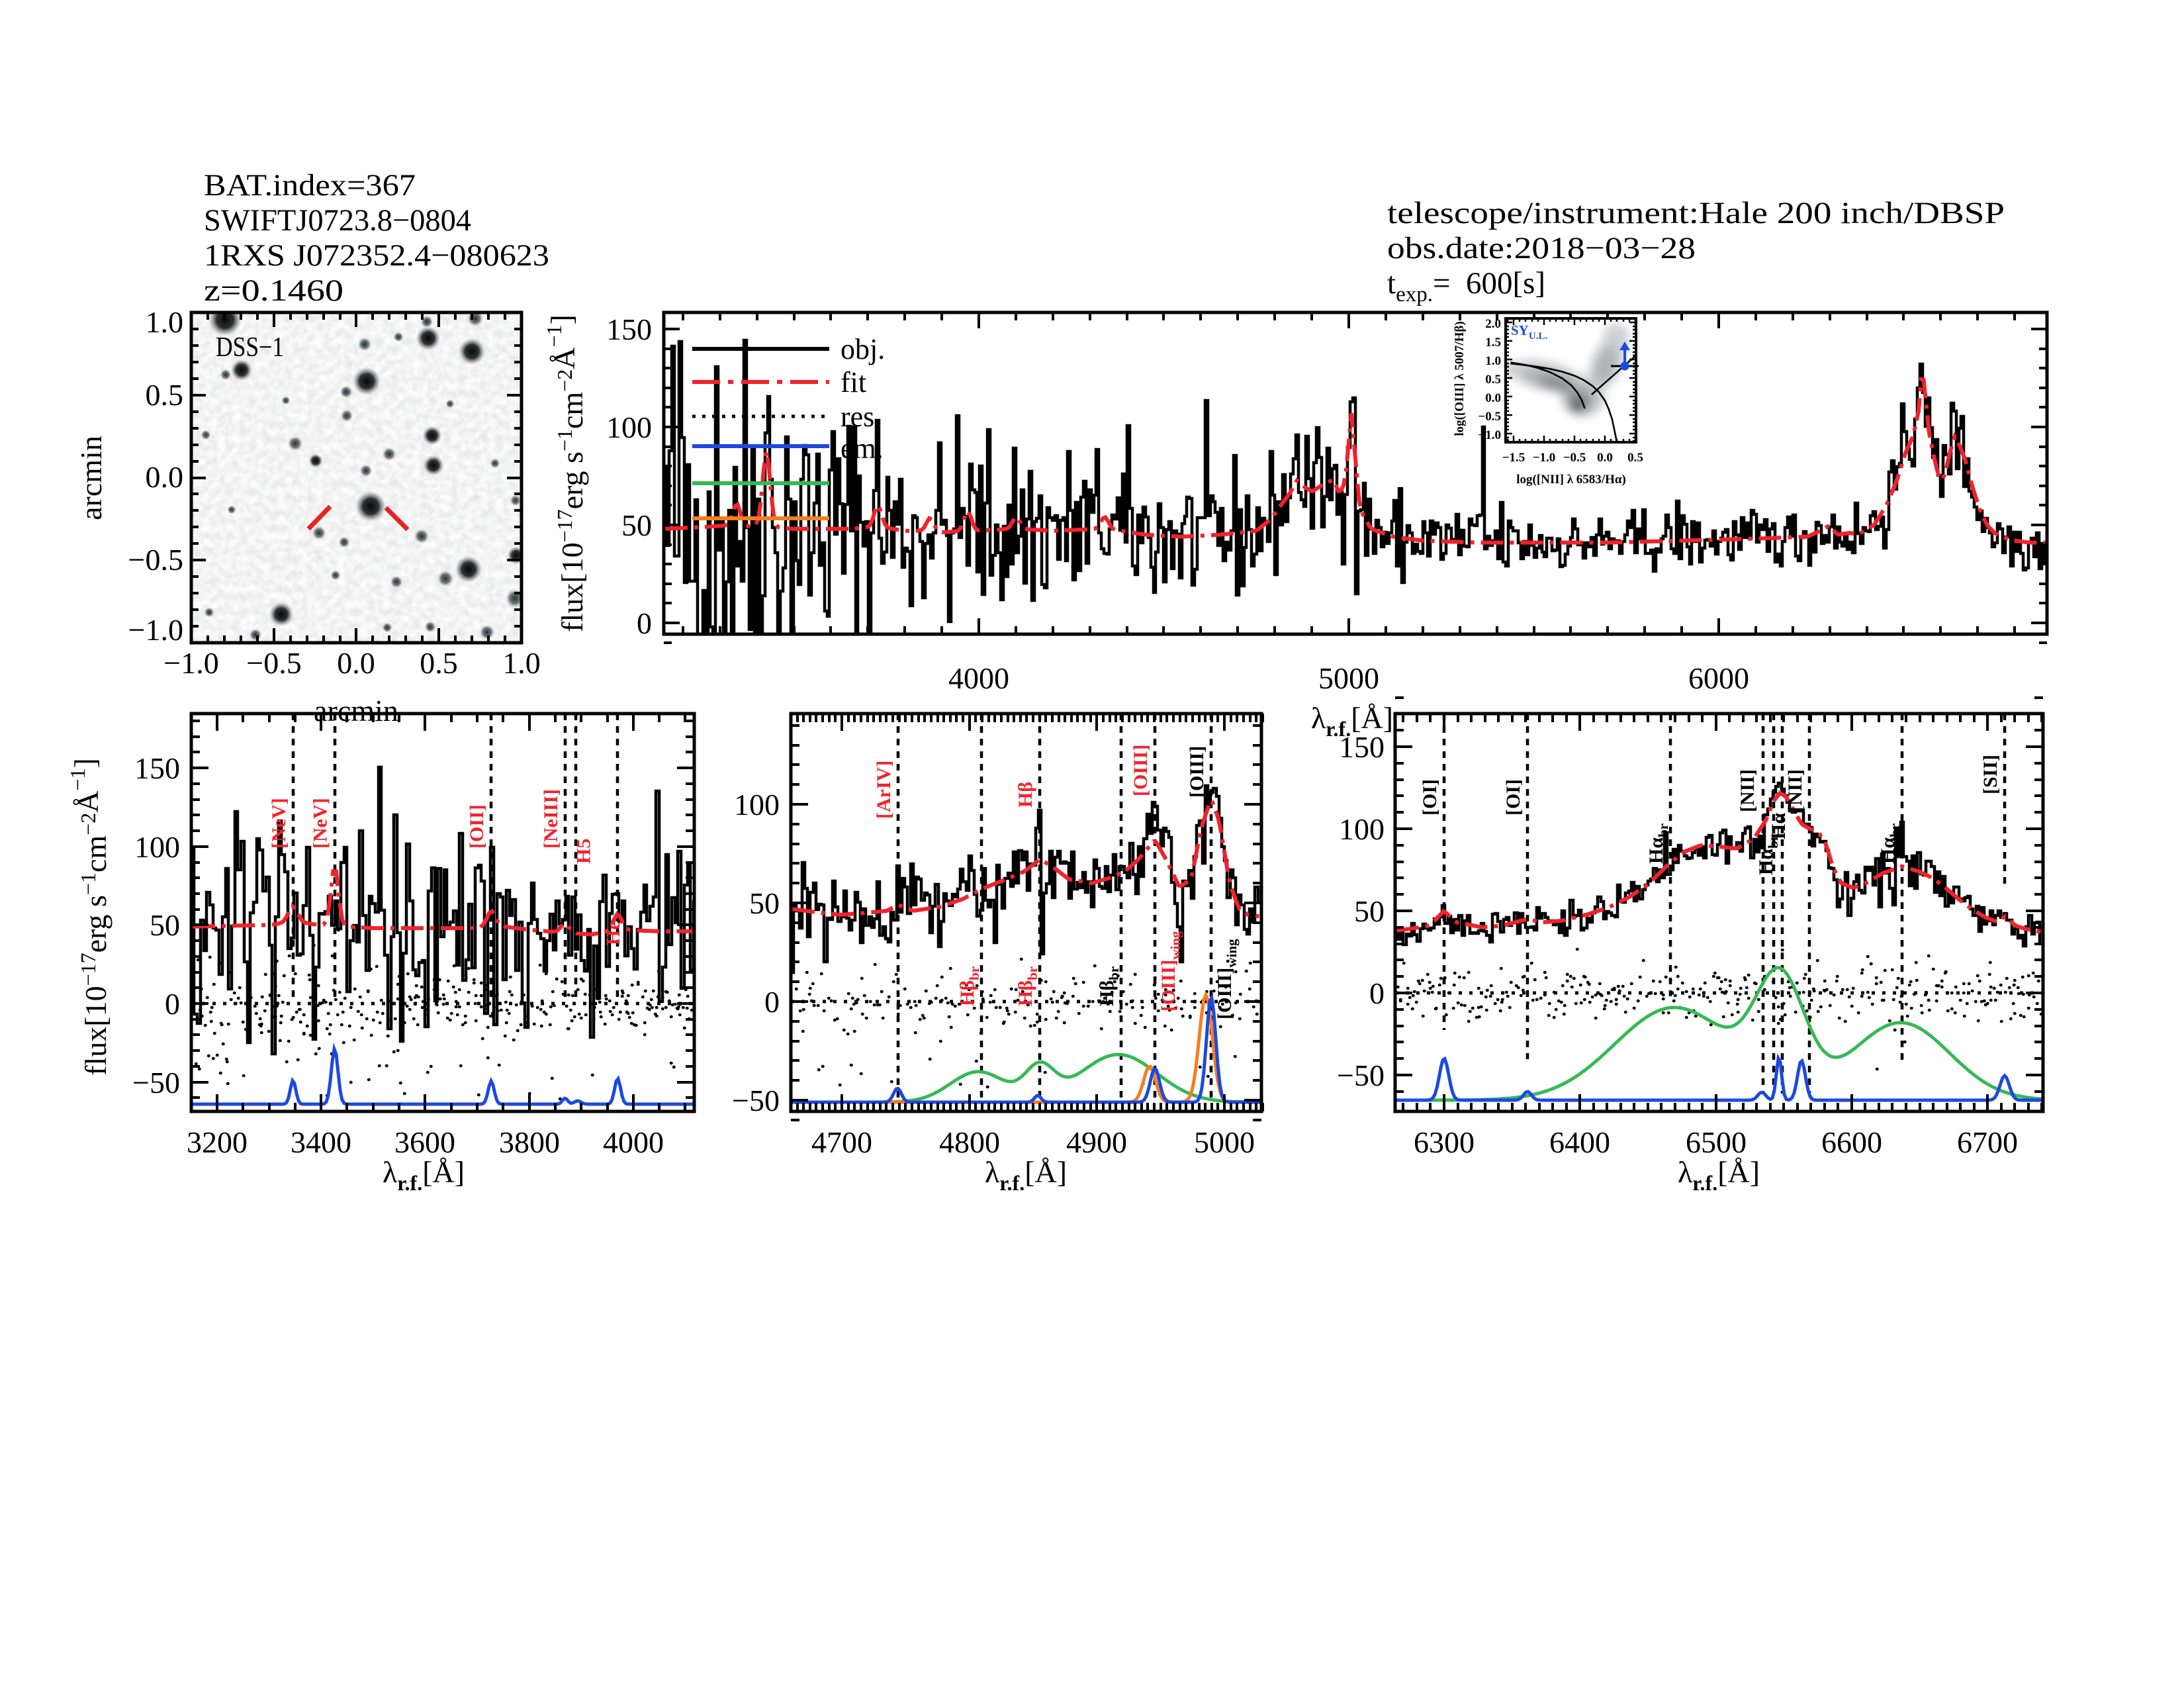  I want to click on svg-text: 2.0, so click(1493, 324).